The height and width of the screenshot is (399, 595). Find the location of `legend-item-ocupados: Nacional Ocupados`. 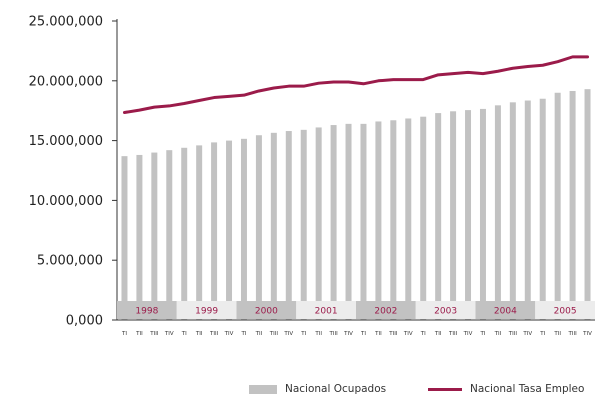

legend-item-ocupados: Nacional Ocupados is located at coordinates (317, 389).